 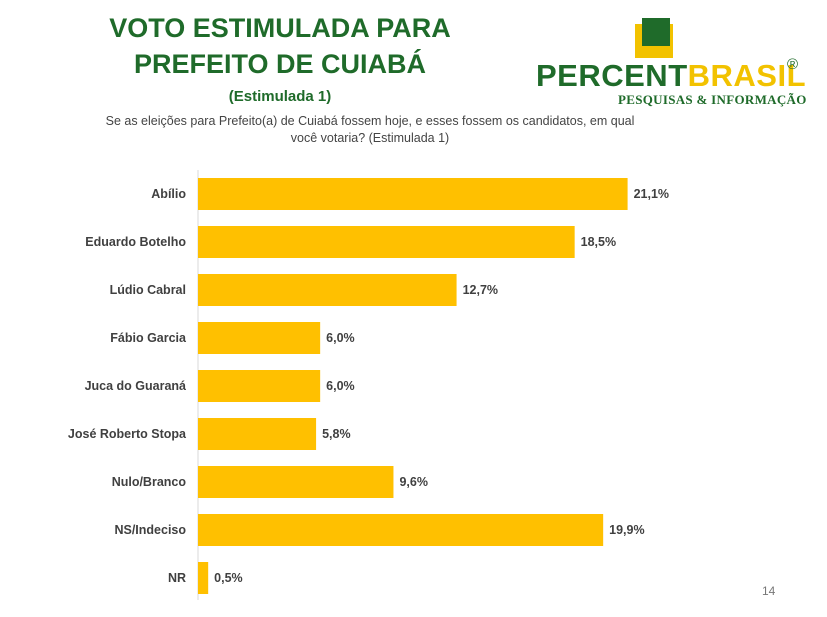 What do you see at coordinates (370, 138) in the screenshot?
I see `question-line-2: você votaria? (Estimulada 1)` at bounding box center [370, 138].